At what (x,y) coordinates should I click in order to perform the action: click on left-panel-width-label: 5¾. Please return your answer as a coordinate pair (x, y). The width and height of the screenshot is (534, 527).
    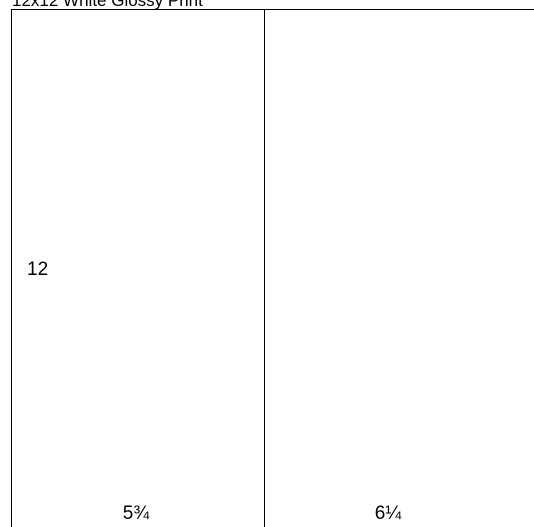
    Looking at the image, I should click on (136, 513).